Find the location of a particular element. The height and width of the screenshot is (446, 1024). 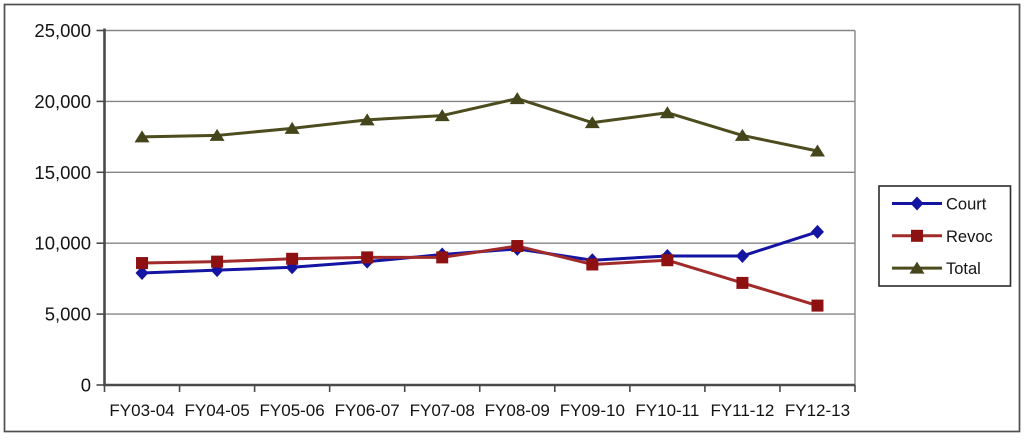

legend-entry-total: Total is located at coordinates (936, 269).